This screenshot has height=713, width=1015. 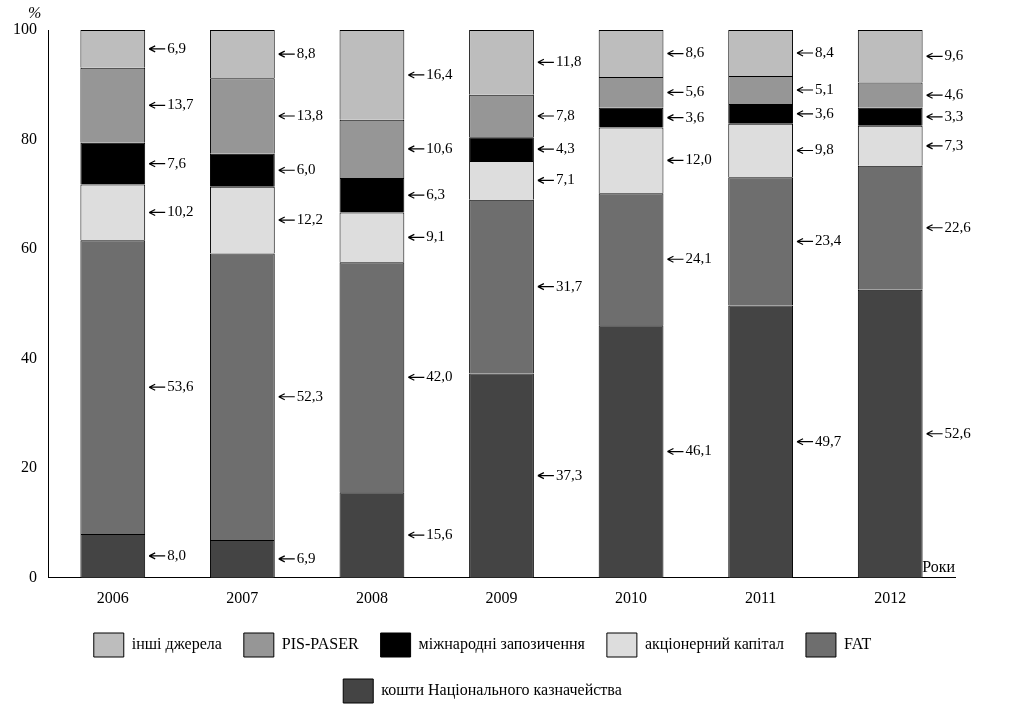 I want to click on data-label: 9,6, so click(x=954, y=55).